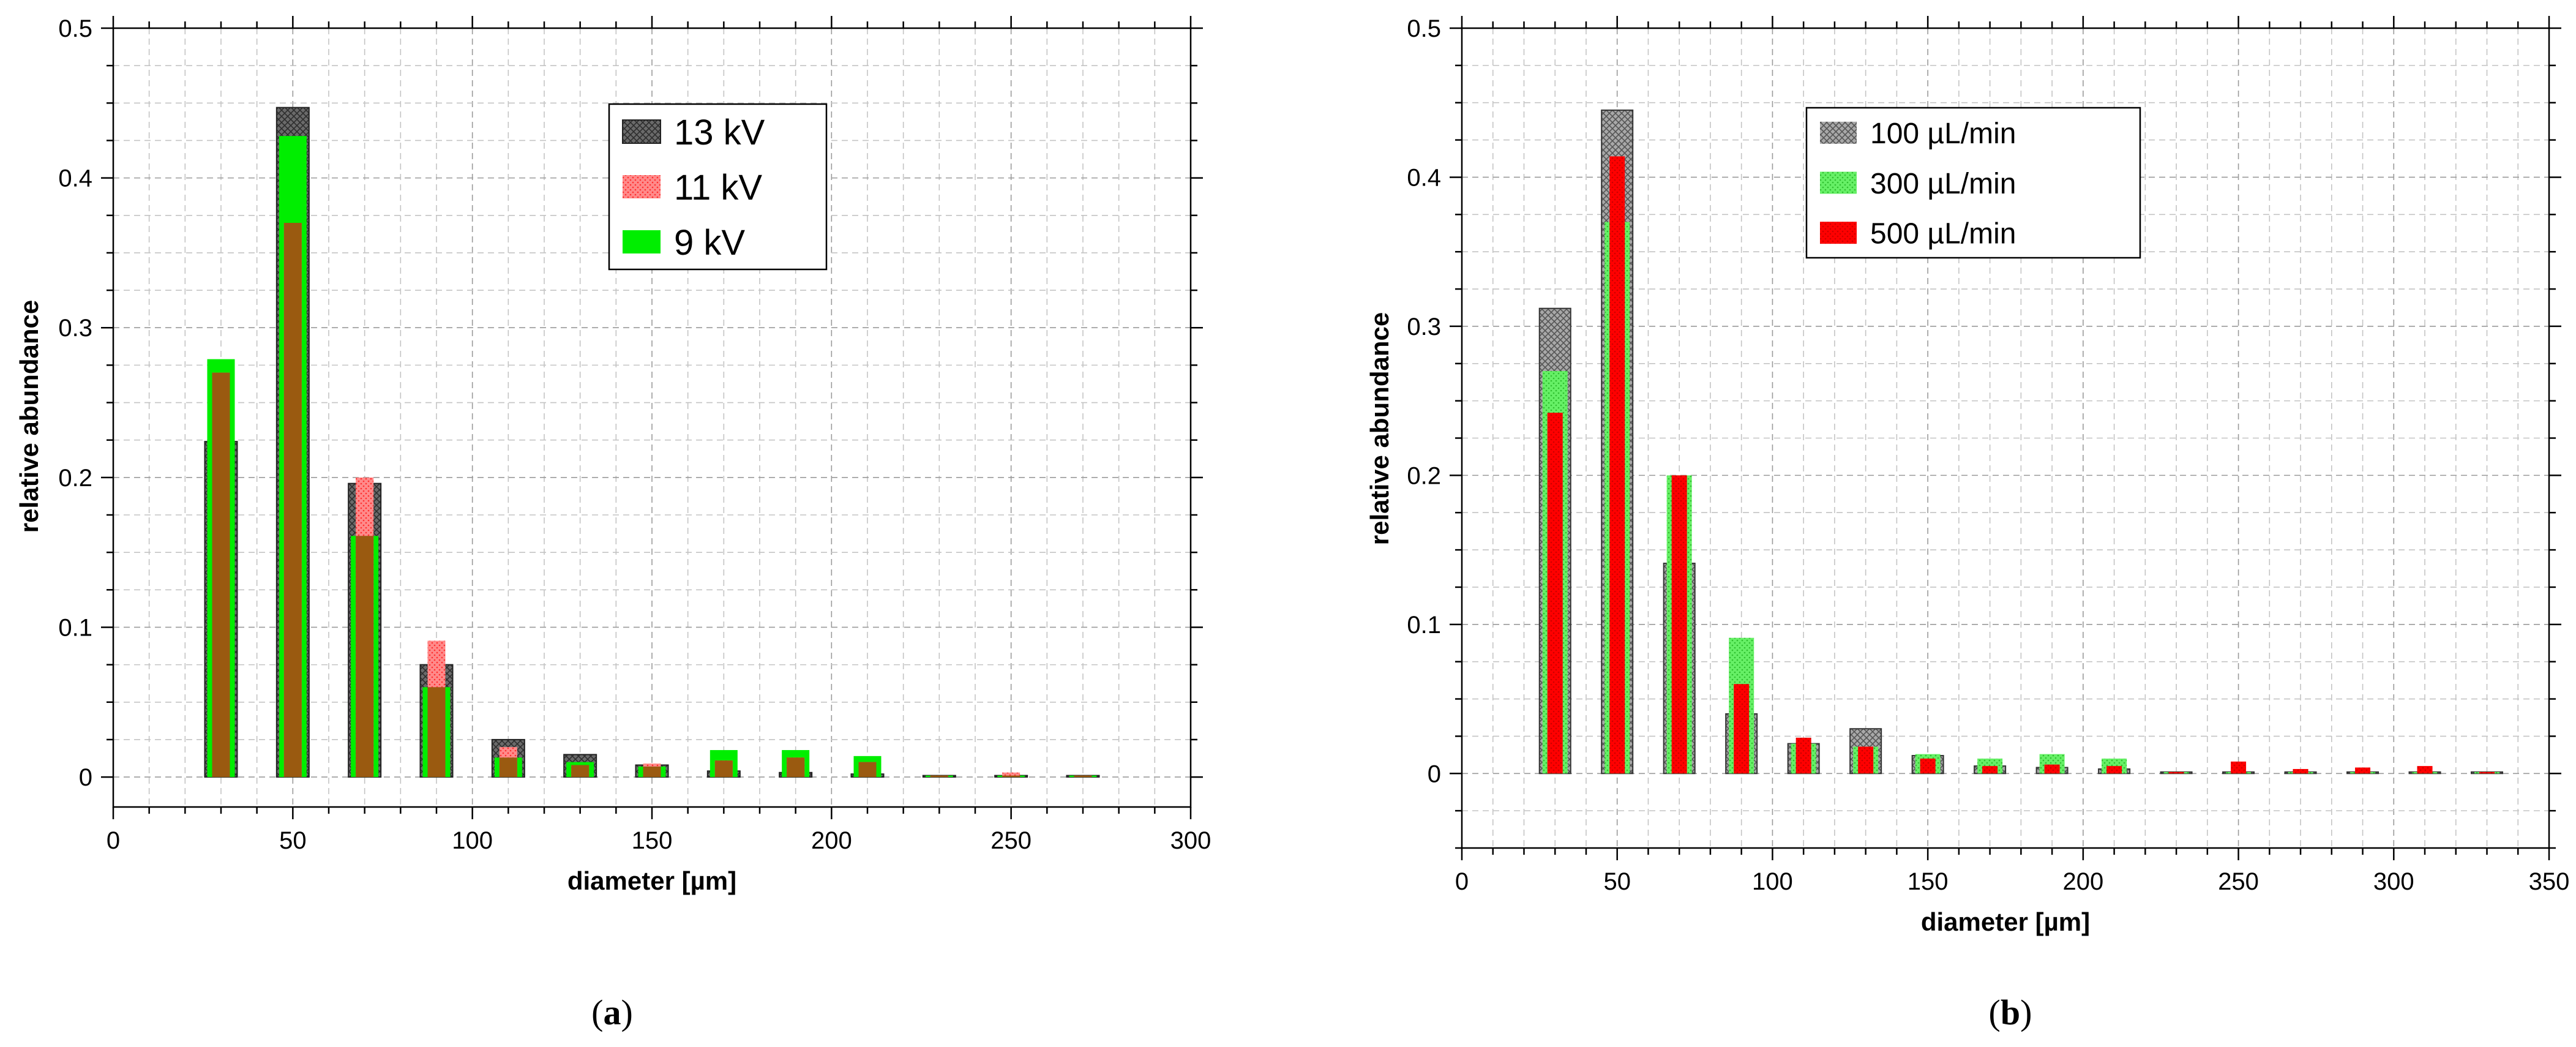 The image size is (2576, 1047). Describe the element at coordinates (612, 1012) in the screenshot. I see `panel-caption-a: (a)` at that location.